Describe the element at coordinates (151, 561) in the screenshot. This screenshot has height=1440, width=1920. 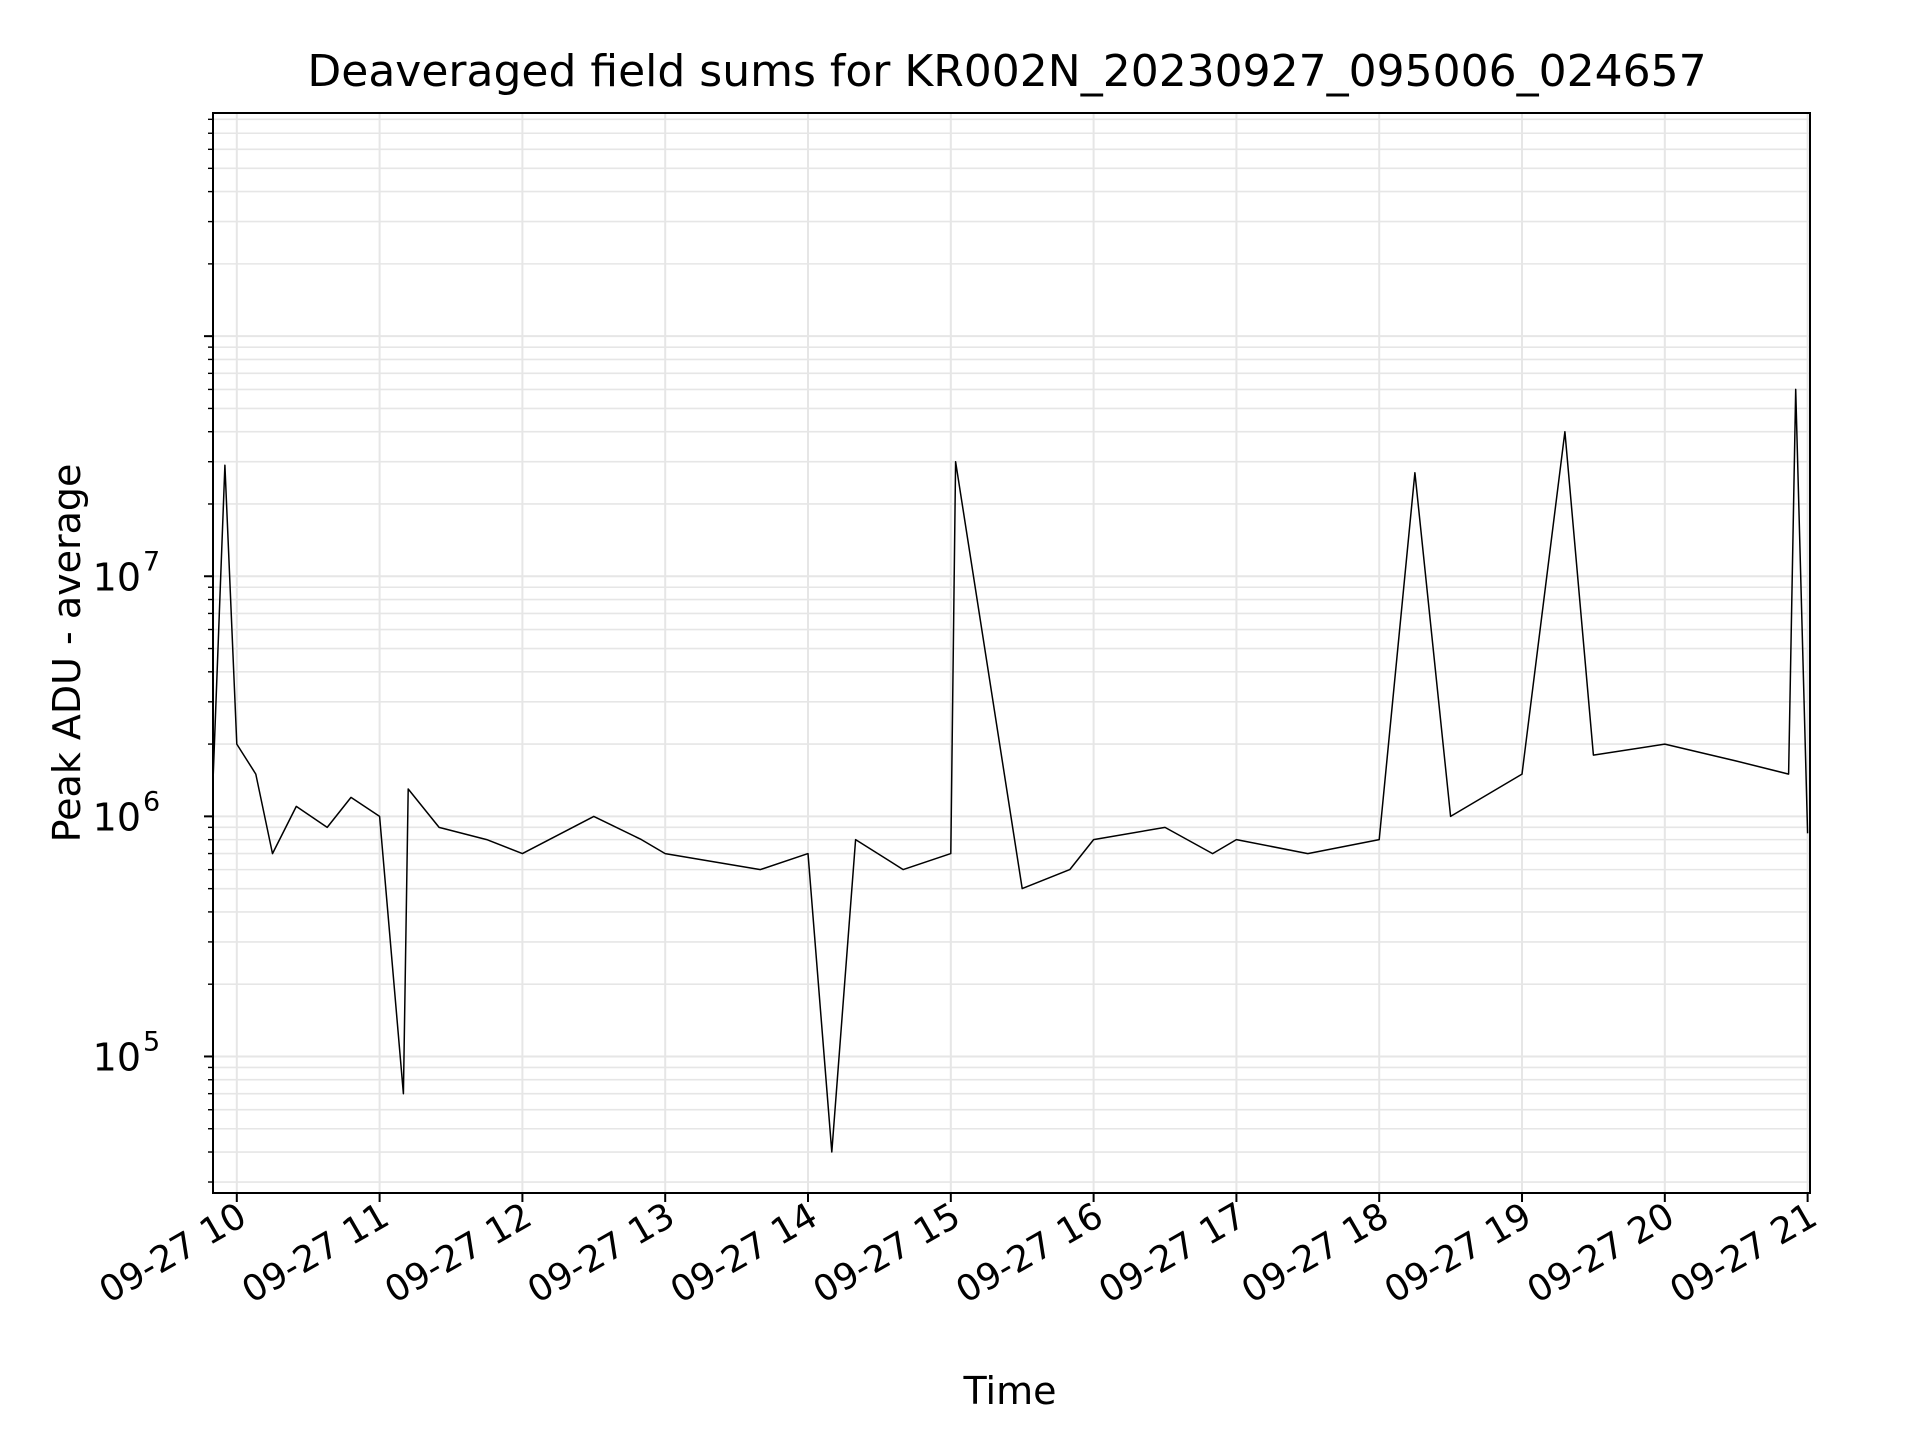
I see `y-tick-exponent: 7` at that location.